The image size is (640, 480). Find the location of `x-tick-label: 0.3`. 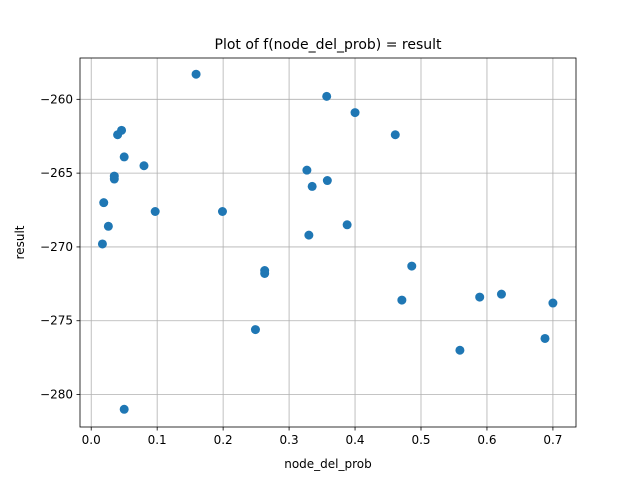

x-tick-label: 0.3 is located at coordinates (289, 440).